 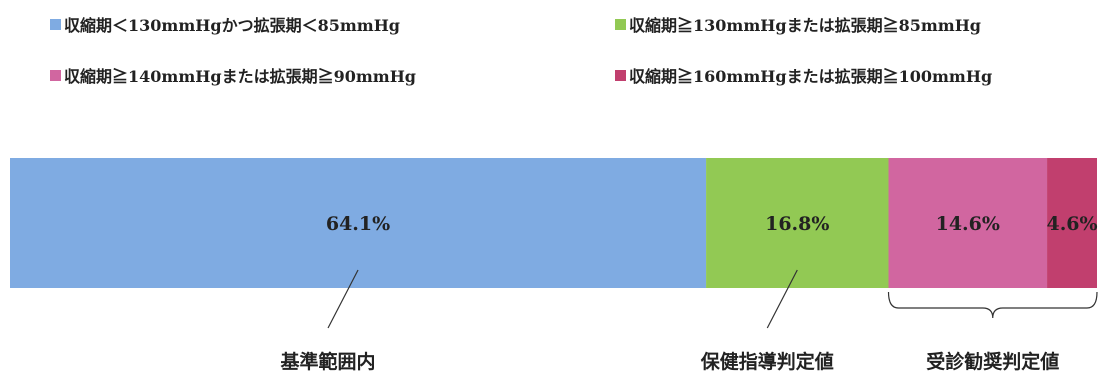 I want to click on legend-item-guidance: 収縮期≧130mmHgまたは拡張期≧85mmHg, so click(x=798, y=24).